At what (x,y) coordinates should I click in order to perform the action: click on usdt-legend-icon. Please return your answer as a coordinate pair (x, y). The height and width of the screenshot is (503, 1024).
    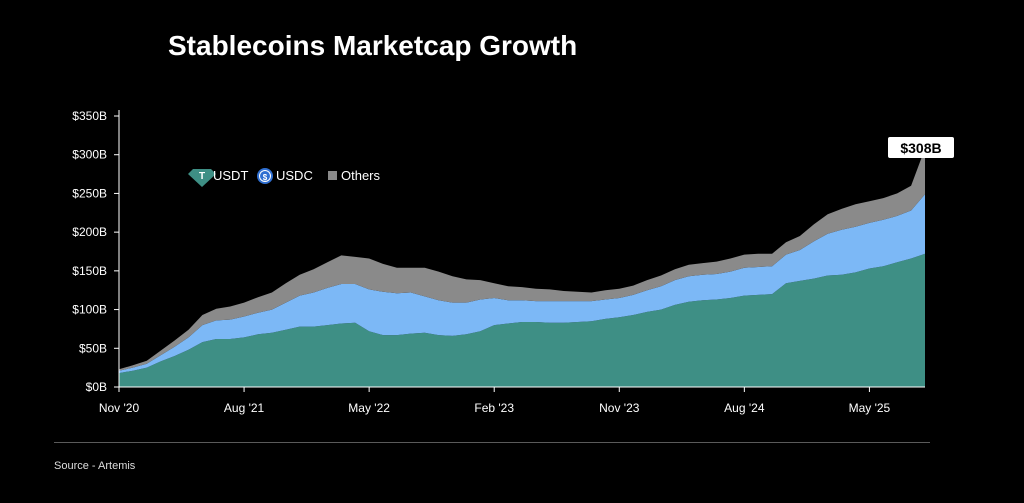
    Looking at the image, I should click on (202, 178).